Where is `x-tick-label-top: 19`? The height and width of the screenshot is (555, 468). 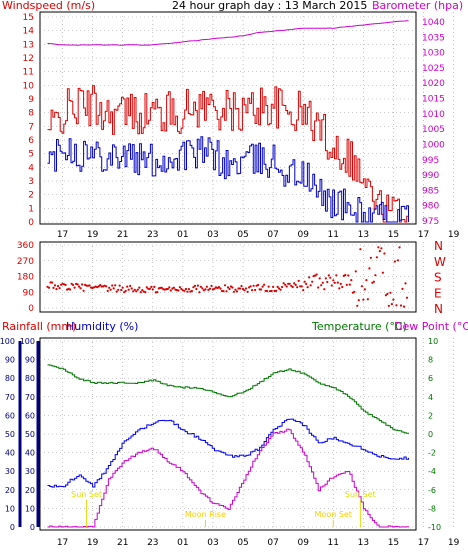
x-tick-label-top: 19 is located at coordinates (93, 235).